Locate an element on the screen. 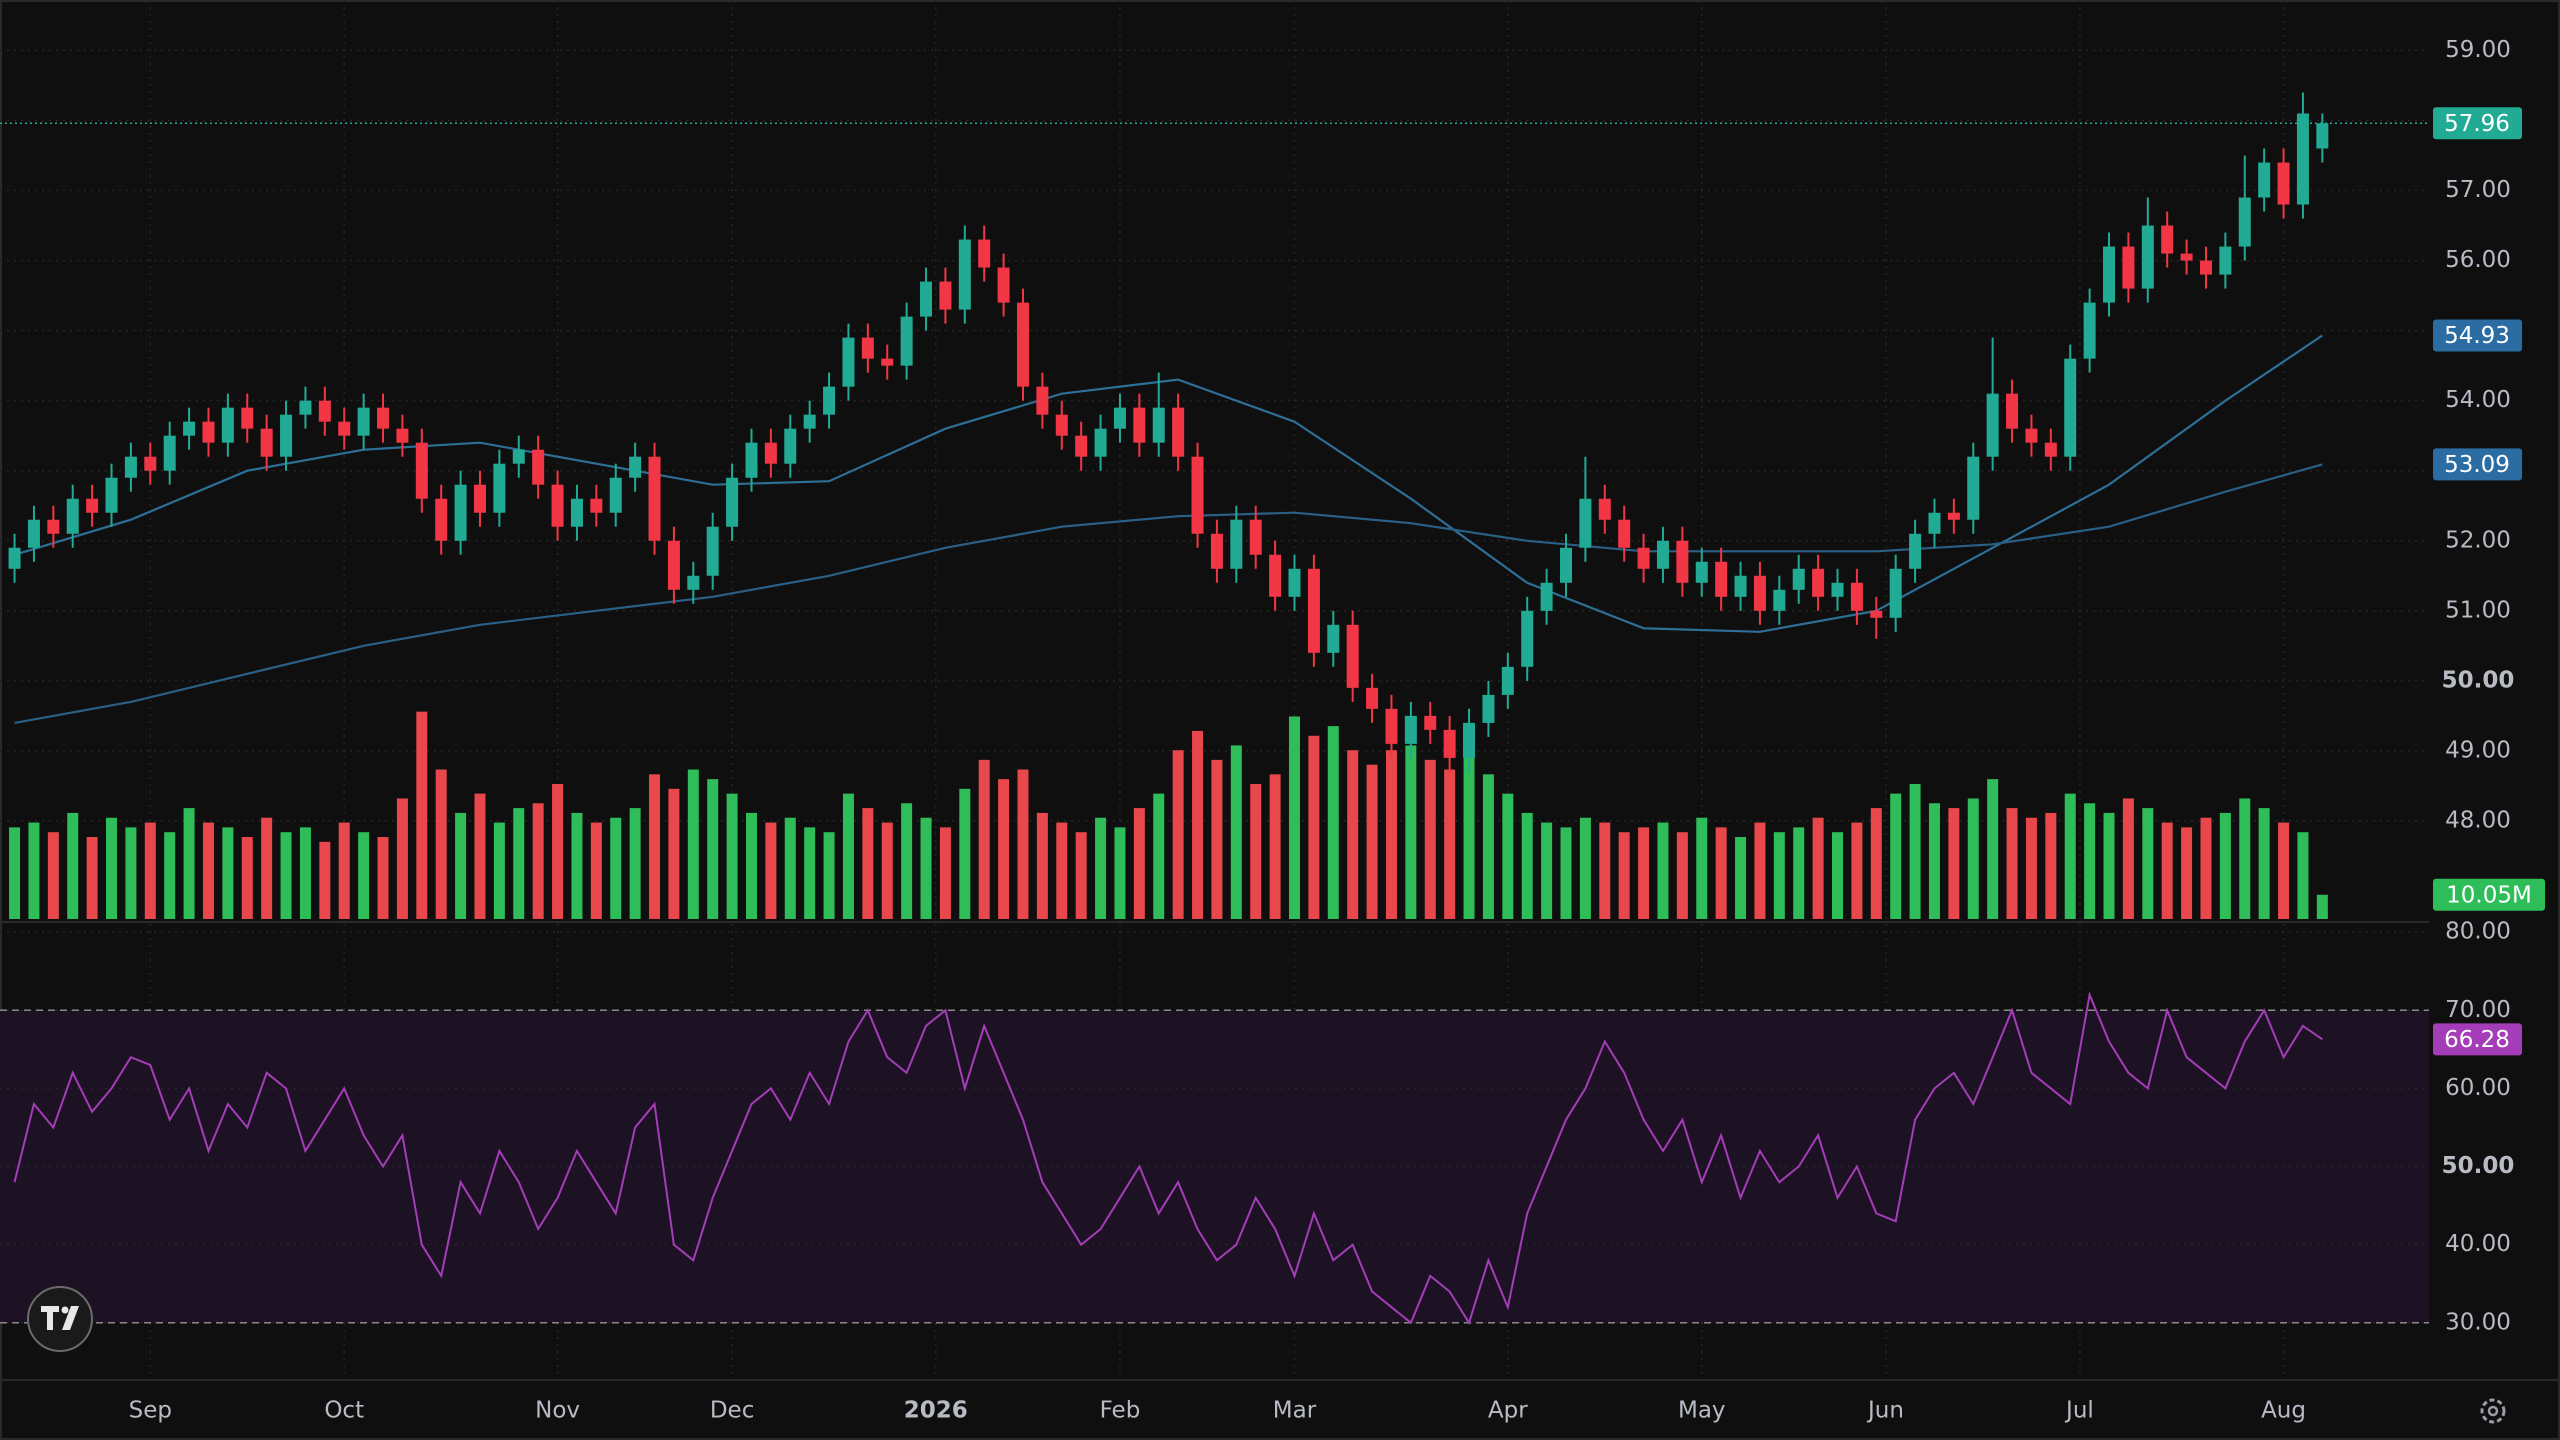  settings-button is located at coordinates (2493, 1411).